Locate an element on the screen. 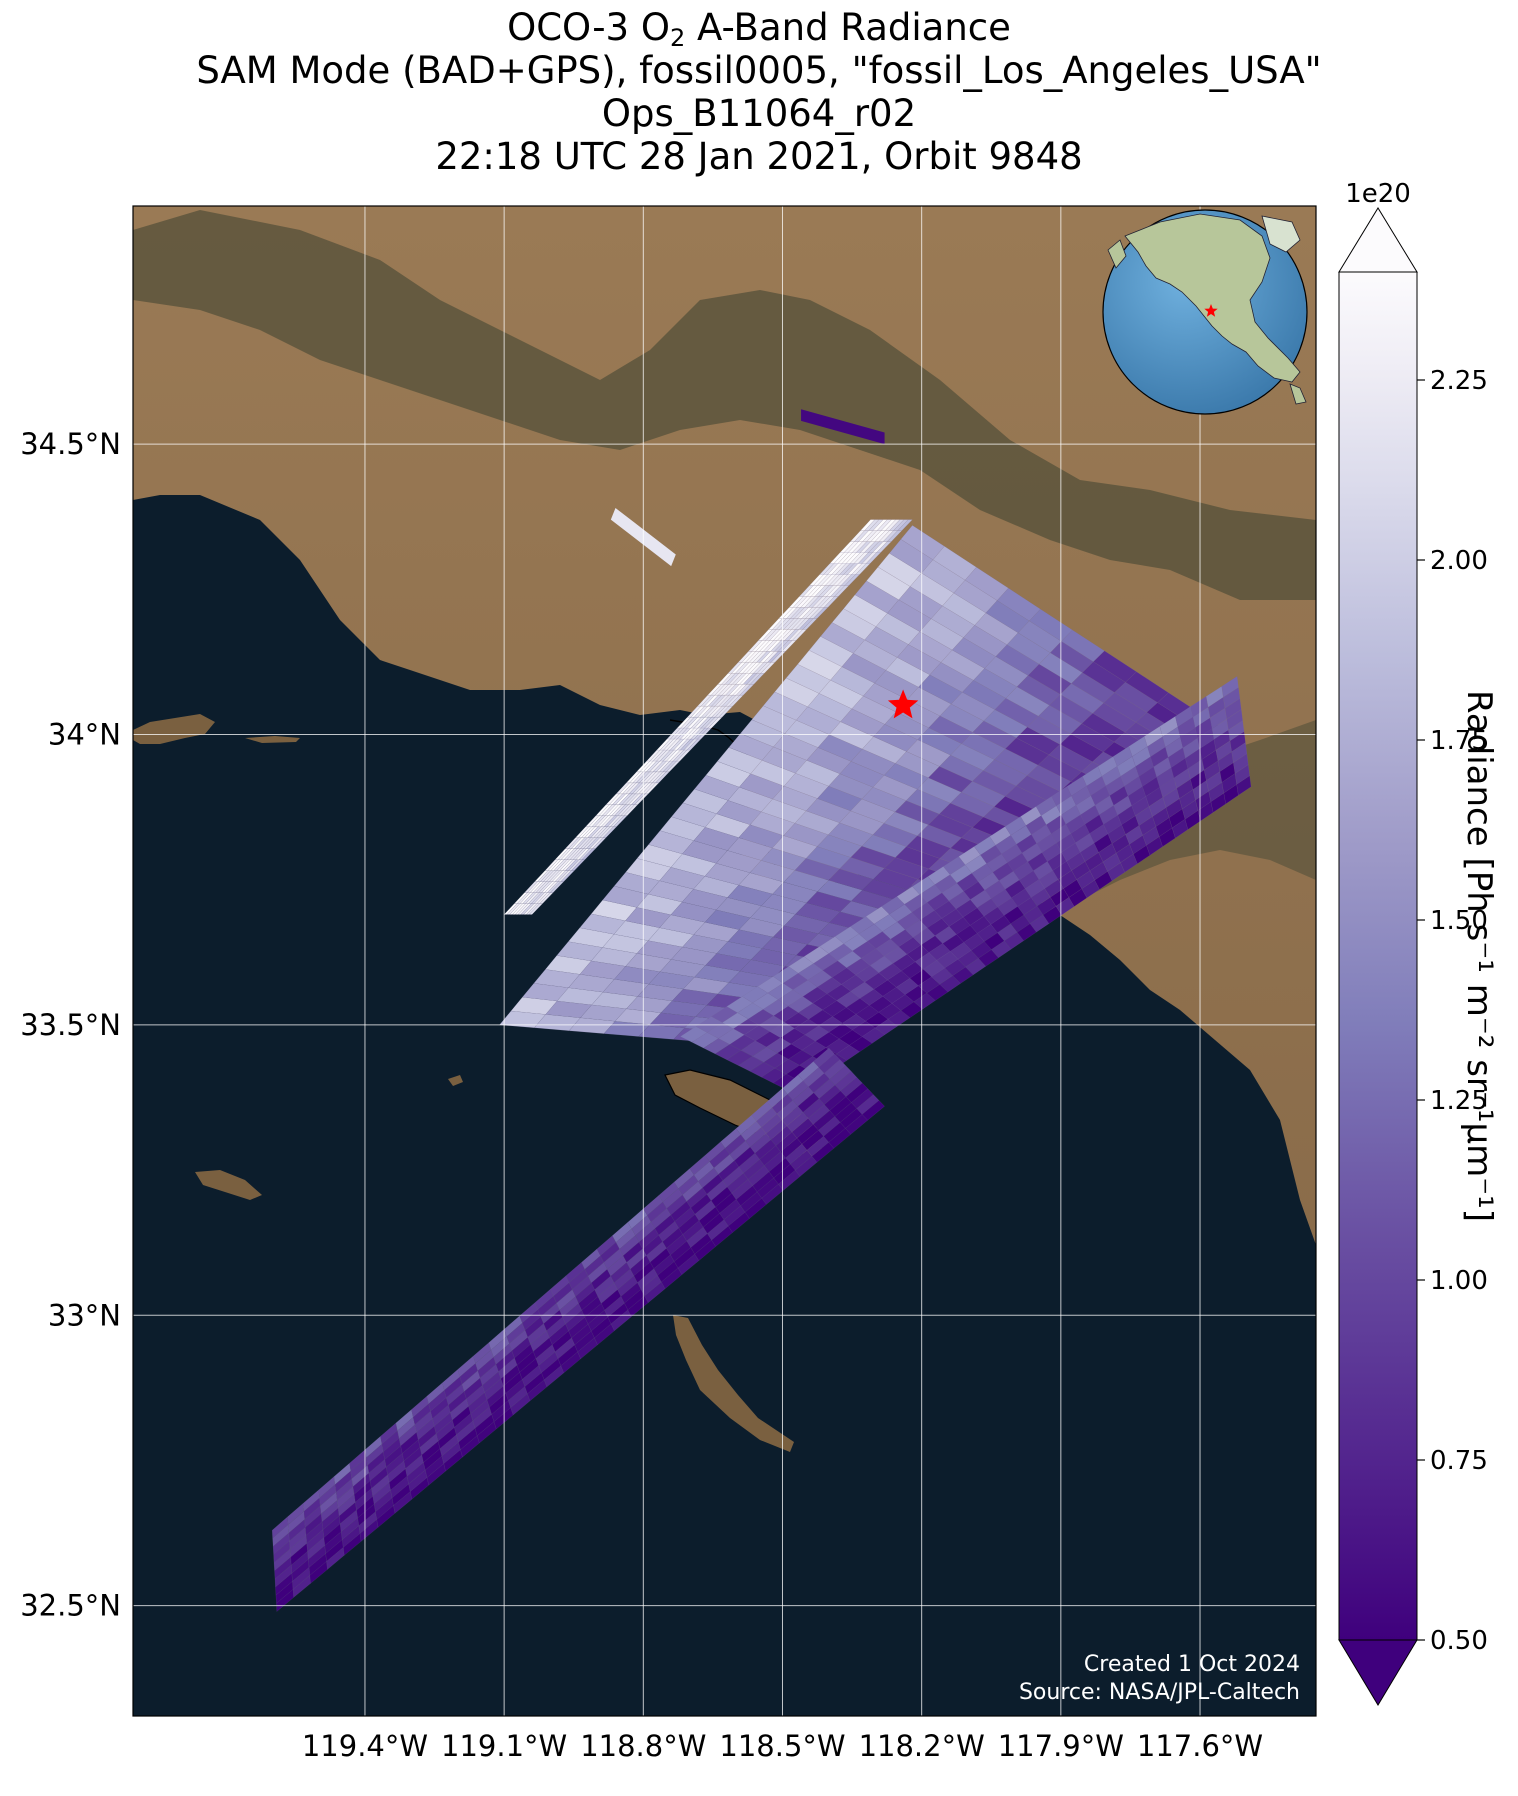 The image size is (1518, 1796). lon-tick-label: 119.1°W is located at coordinates (504, 1746).